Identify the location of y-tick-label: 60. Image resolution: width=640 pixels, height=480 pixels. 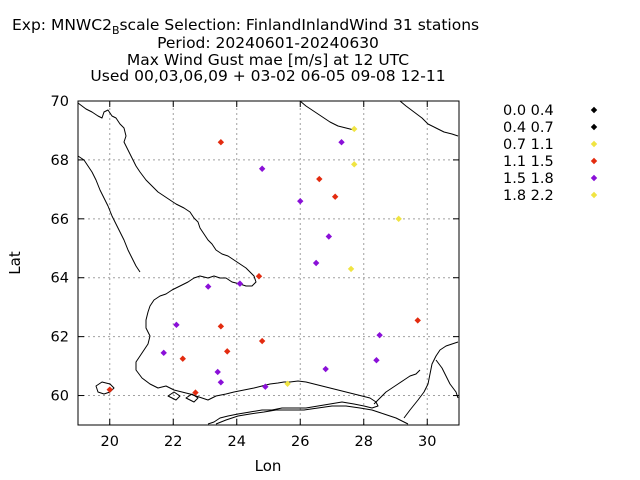
(60, 397).